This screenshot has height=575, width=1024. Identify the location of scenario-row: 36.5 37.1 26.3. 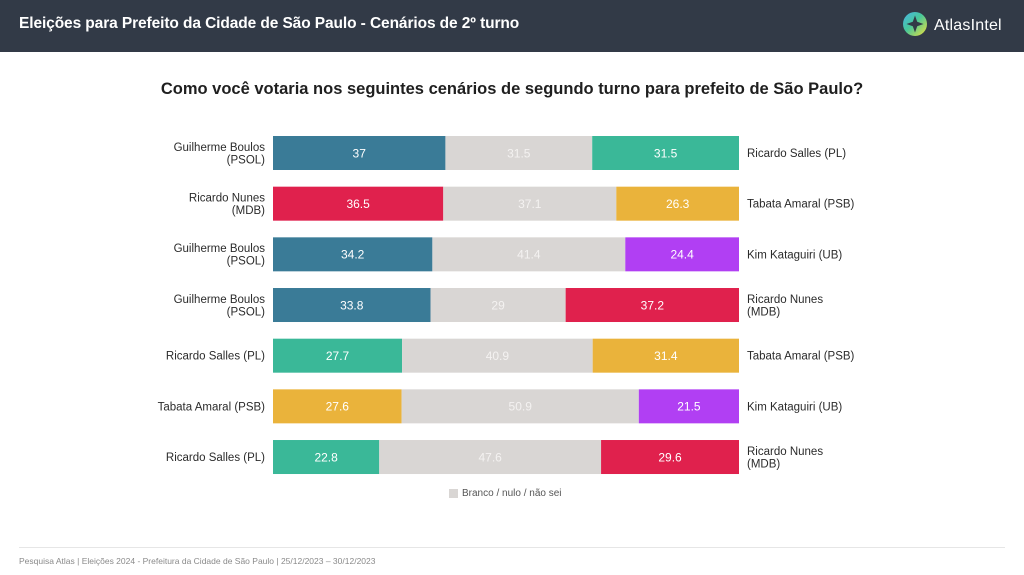
(506, 203).